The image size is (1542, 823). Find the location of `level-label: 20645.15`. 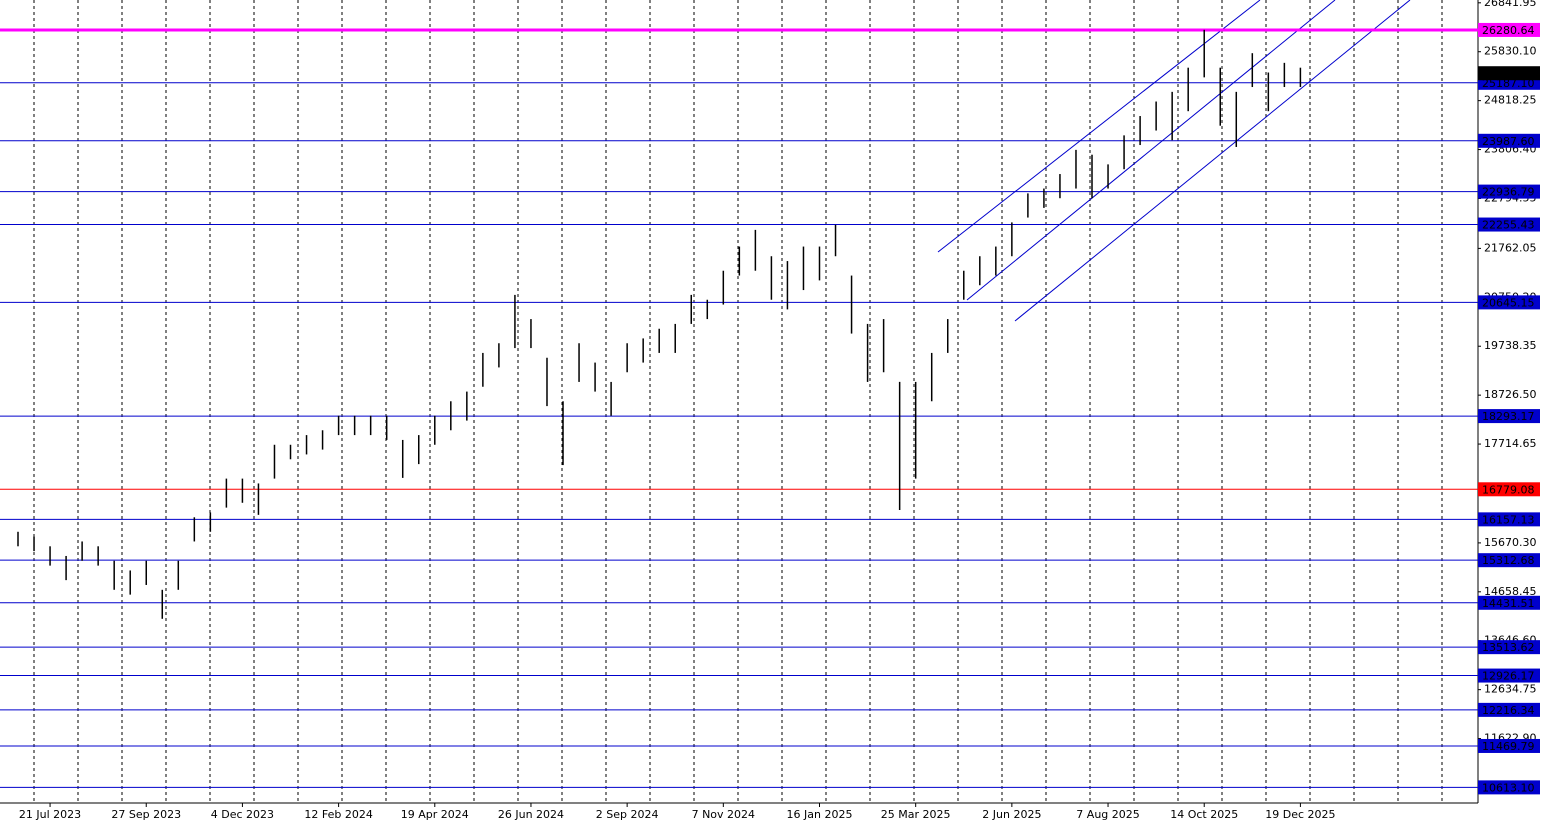

level-label: 20645.15 is located at coordinates (1508, 302).